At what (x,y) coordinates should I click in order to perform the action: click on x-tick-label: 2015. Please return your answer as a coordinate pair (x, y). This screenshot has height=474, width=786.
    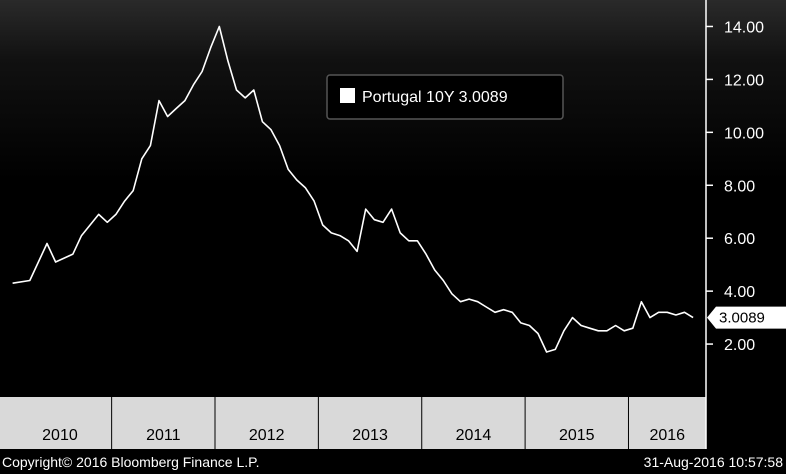
    Looking at the image, I should click on (577, 435).